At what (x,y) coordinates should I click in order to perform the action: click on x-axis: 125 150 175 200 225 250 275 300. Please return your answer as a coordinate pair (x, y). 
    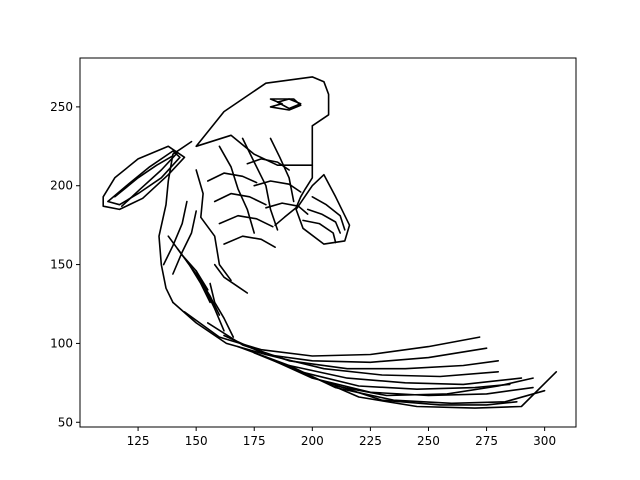
    Looking at the image, I should click on (341, 437).